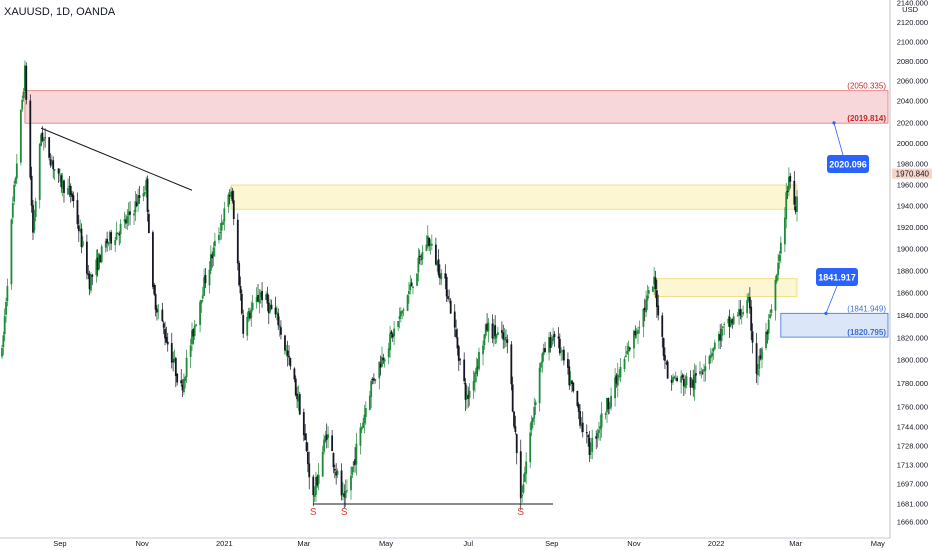 This screenshot has height=550, width=932. What do you see at coordinates (912, 101) in the screenshot?
I see `y-tick-label: 2040.000` at bounding box center [912, 101].